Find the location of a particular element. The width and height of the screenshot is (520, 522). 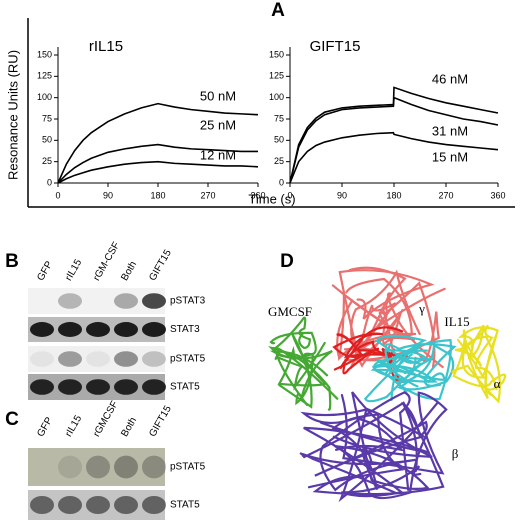

x-tick-label: 270 is located at coordinates (207, 195).